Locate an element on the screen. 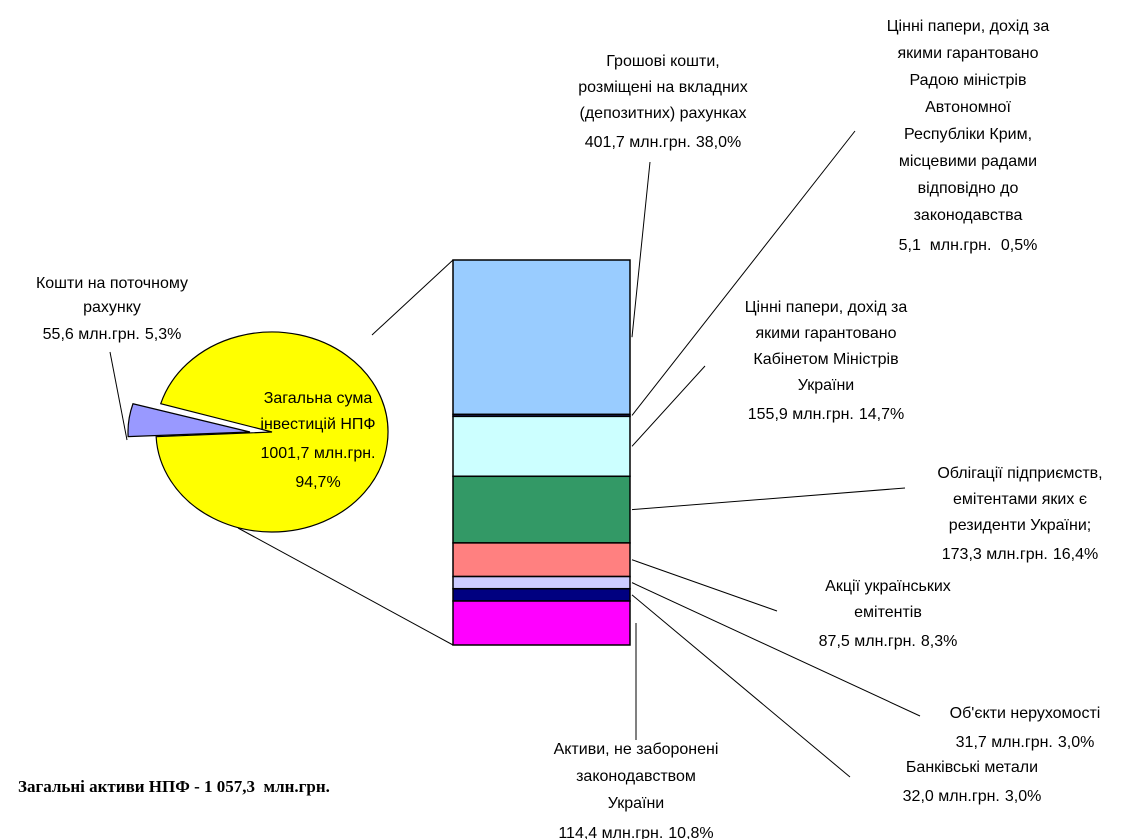  percent-label: 0,5% is located at coordinates (1019, 245).